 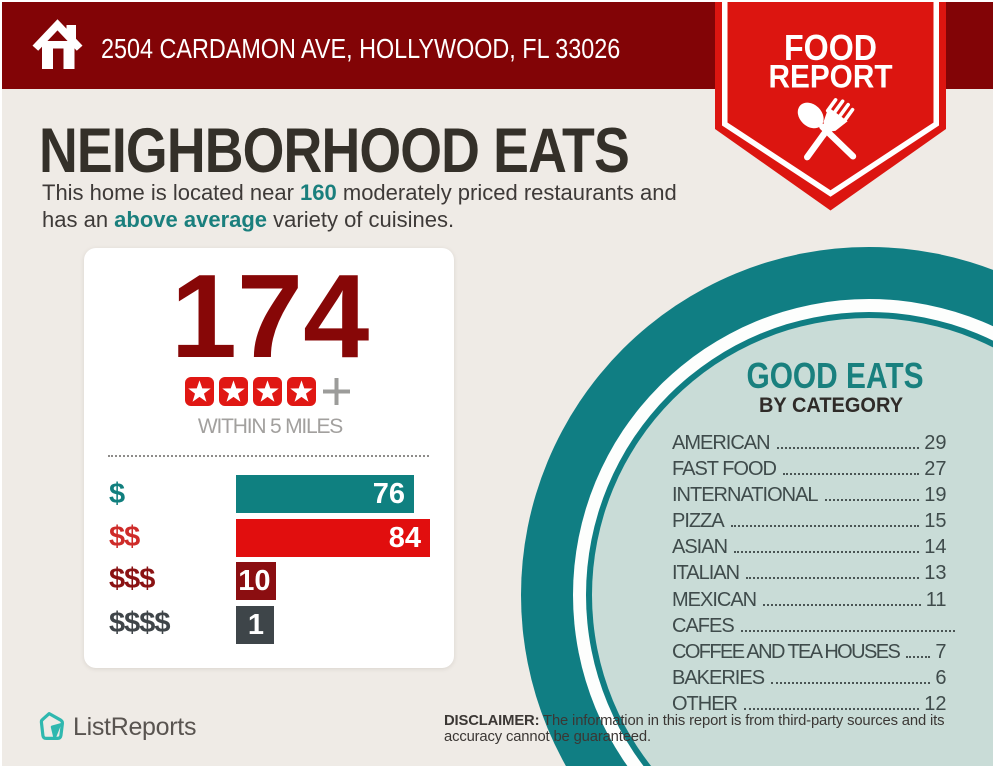 I want to click on svg-text: FOOD, so click(x=830, y=47).